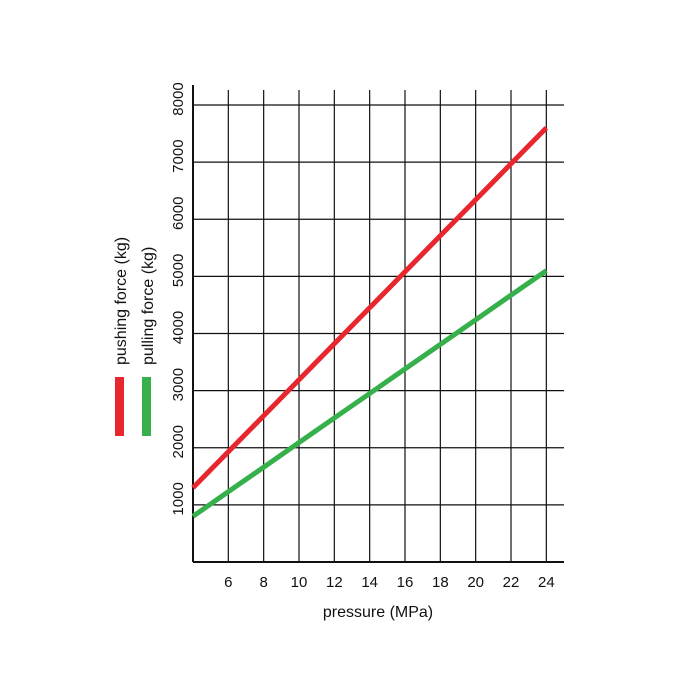 The height and width of the screenshot is (700, 700). What do you see at coordinates (378, 612) in the screenshot?
I see `x-axis-label: pressure (MPa)` at bounding box center [378, 612].